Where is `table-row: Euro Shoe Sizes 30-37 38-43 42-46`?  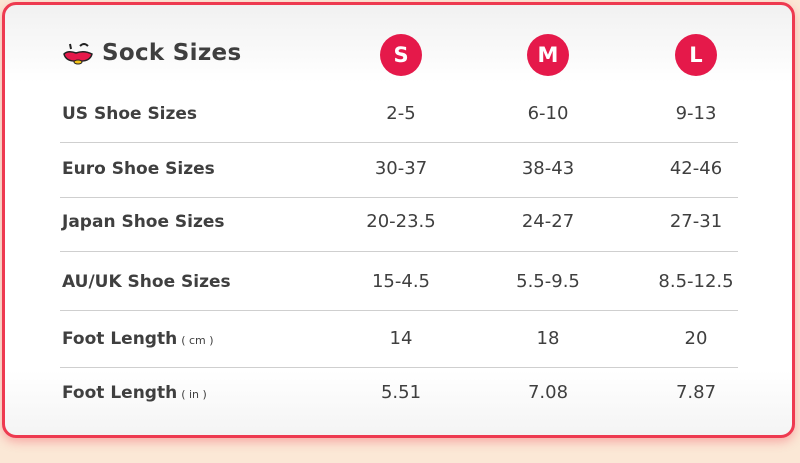
table-row: Euro Shoe Sizes 30-37 38-43 42-46 is located at coordinates (400, 169).